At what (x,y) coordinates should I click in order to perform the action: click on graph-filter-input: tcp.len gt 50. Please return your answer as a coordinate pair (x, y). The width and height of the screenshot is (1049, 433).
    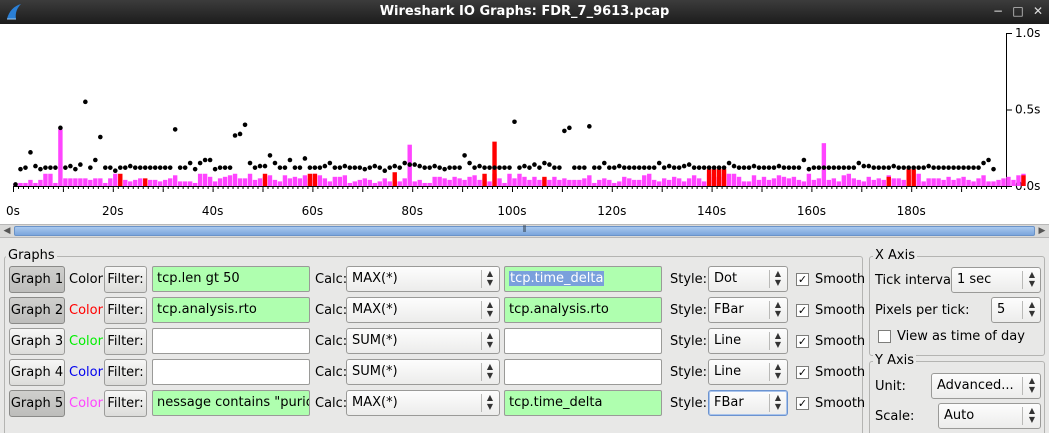
    Looking at the image, I should click on (231, 279).